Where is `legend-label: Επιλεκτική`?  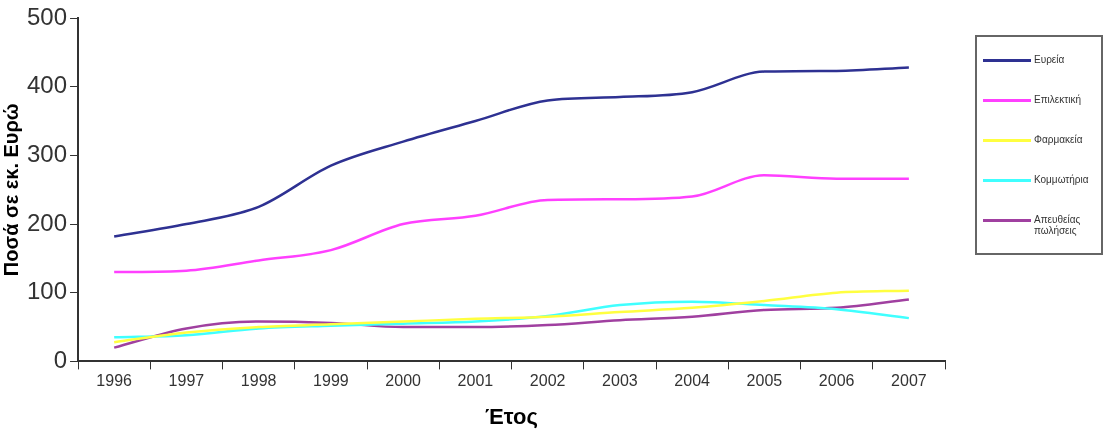
legend-label: Επιλεκτική is located at coordinates (1057, 99).